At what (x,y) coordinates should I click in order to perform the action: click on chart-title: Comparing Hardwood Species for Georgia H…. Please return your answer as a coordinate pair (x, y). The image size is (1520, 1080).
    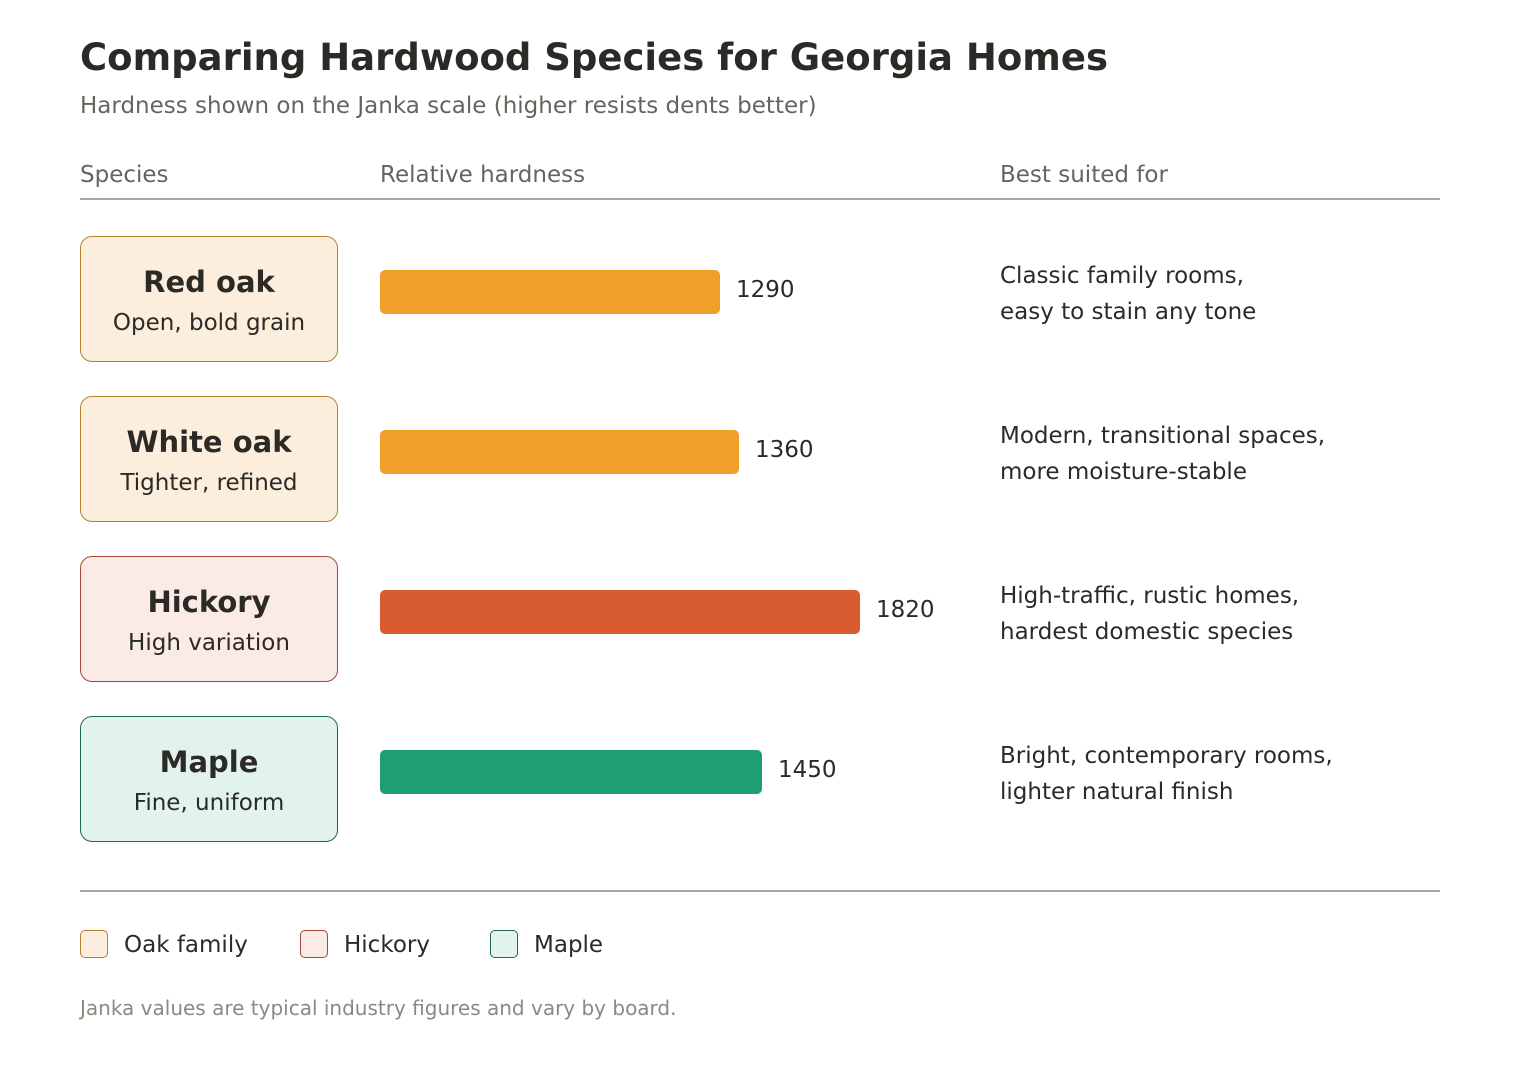
    Looking at the image, I should click on (594, 57).